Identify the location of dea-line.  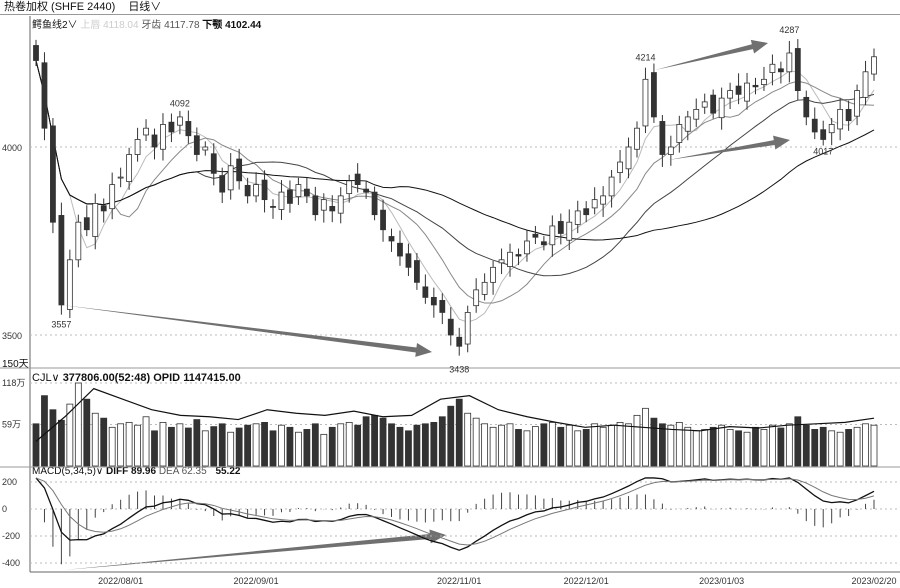
(455, 511).